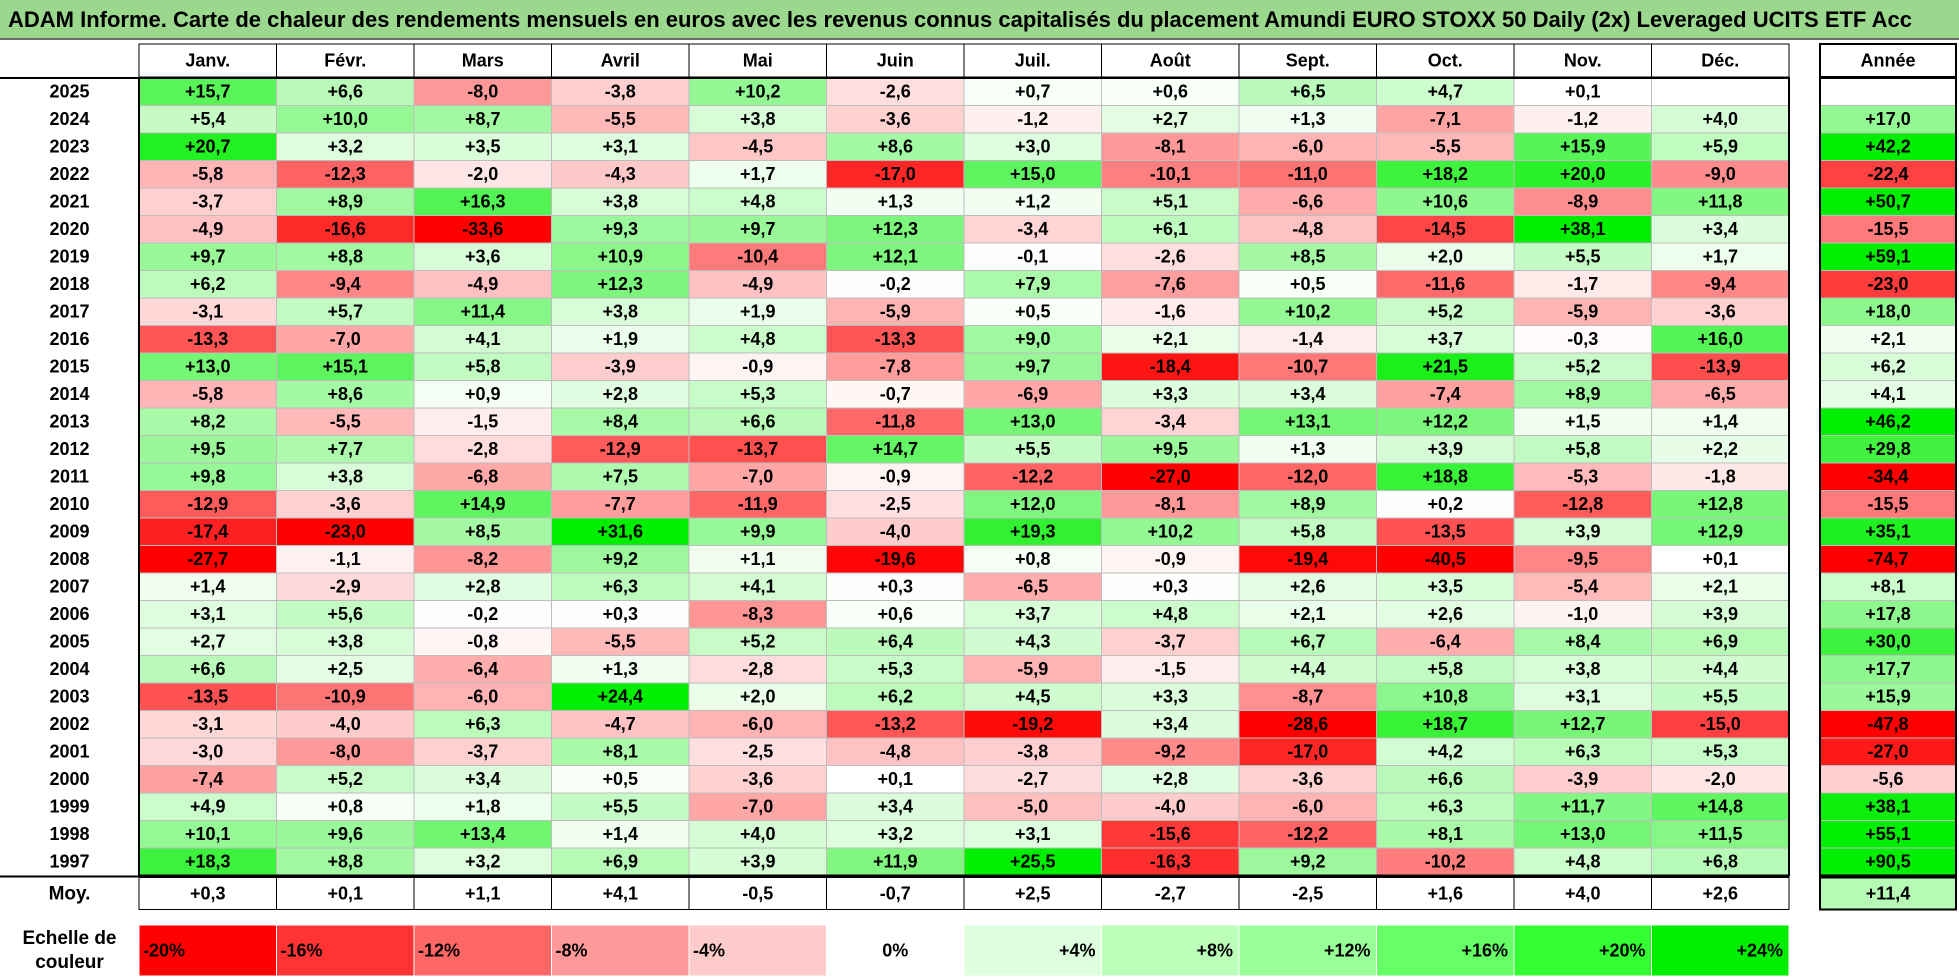  I want to click on cell-value: -4,8, so click(895, 752).